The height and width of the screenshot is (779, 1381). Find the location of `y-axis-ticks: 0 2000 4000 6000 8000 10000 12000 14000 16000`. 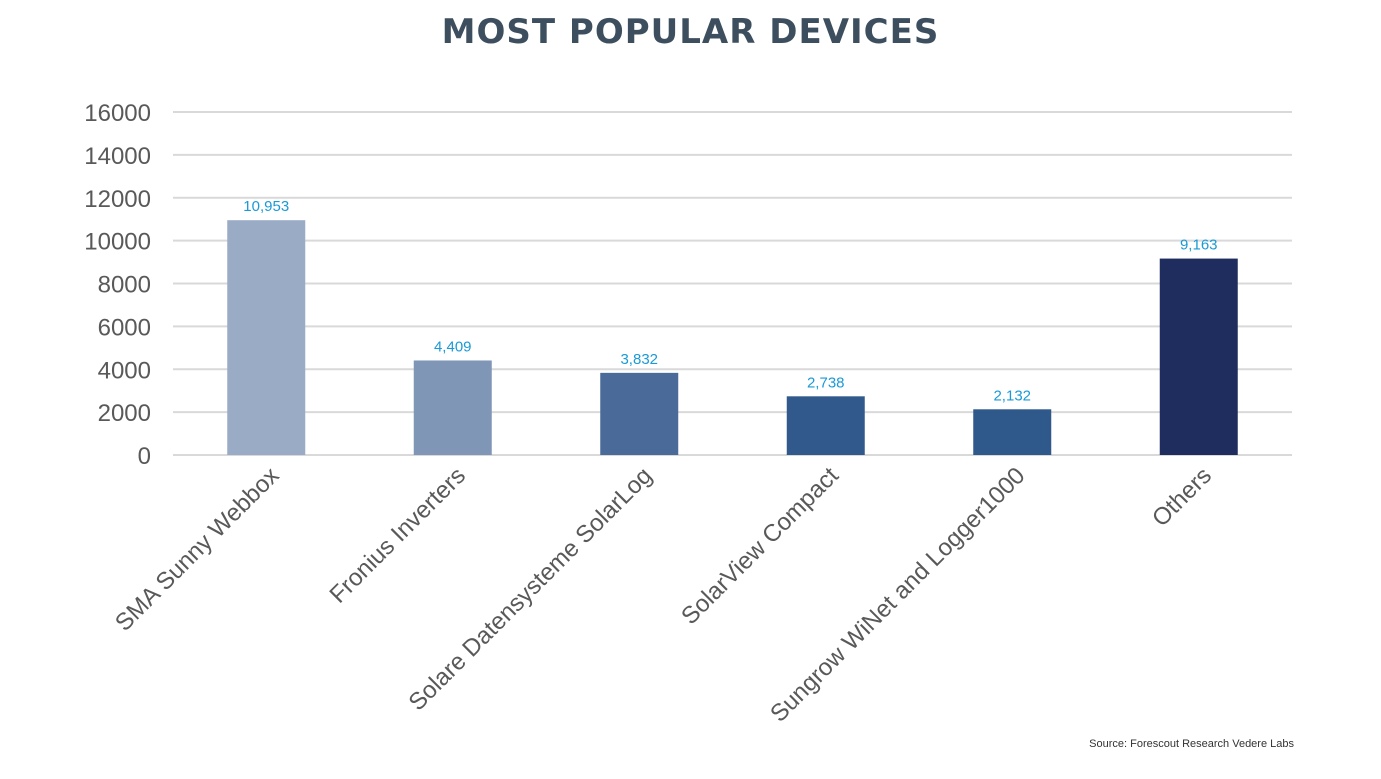

y-axis-ticks: 0 2000 4000 6000 8000 10000 12000 14000 16000 is located at coordinates (117, 285).